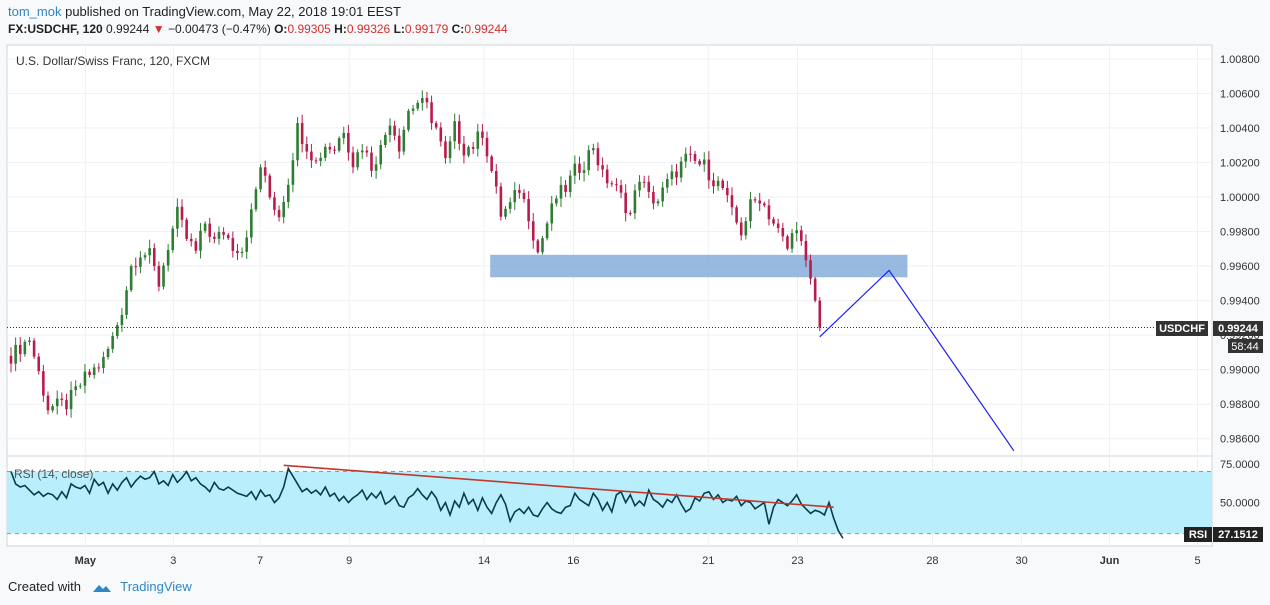  Describe the element at coordinates (113, 61) in the screenshot. I see `chart-title: U.S. Dollar/Swiss Franc, 120, FXCM` at that location.